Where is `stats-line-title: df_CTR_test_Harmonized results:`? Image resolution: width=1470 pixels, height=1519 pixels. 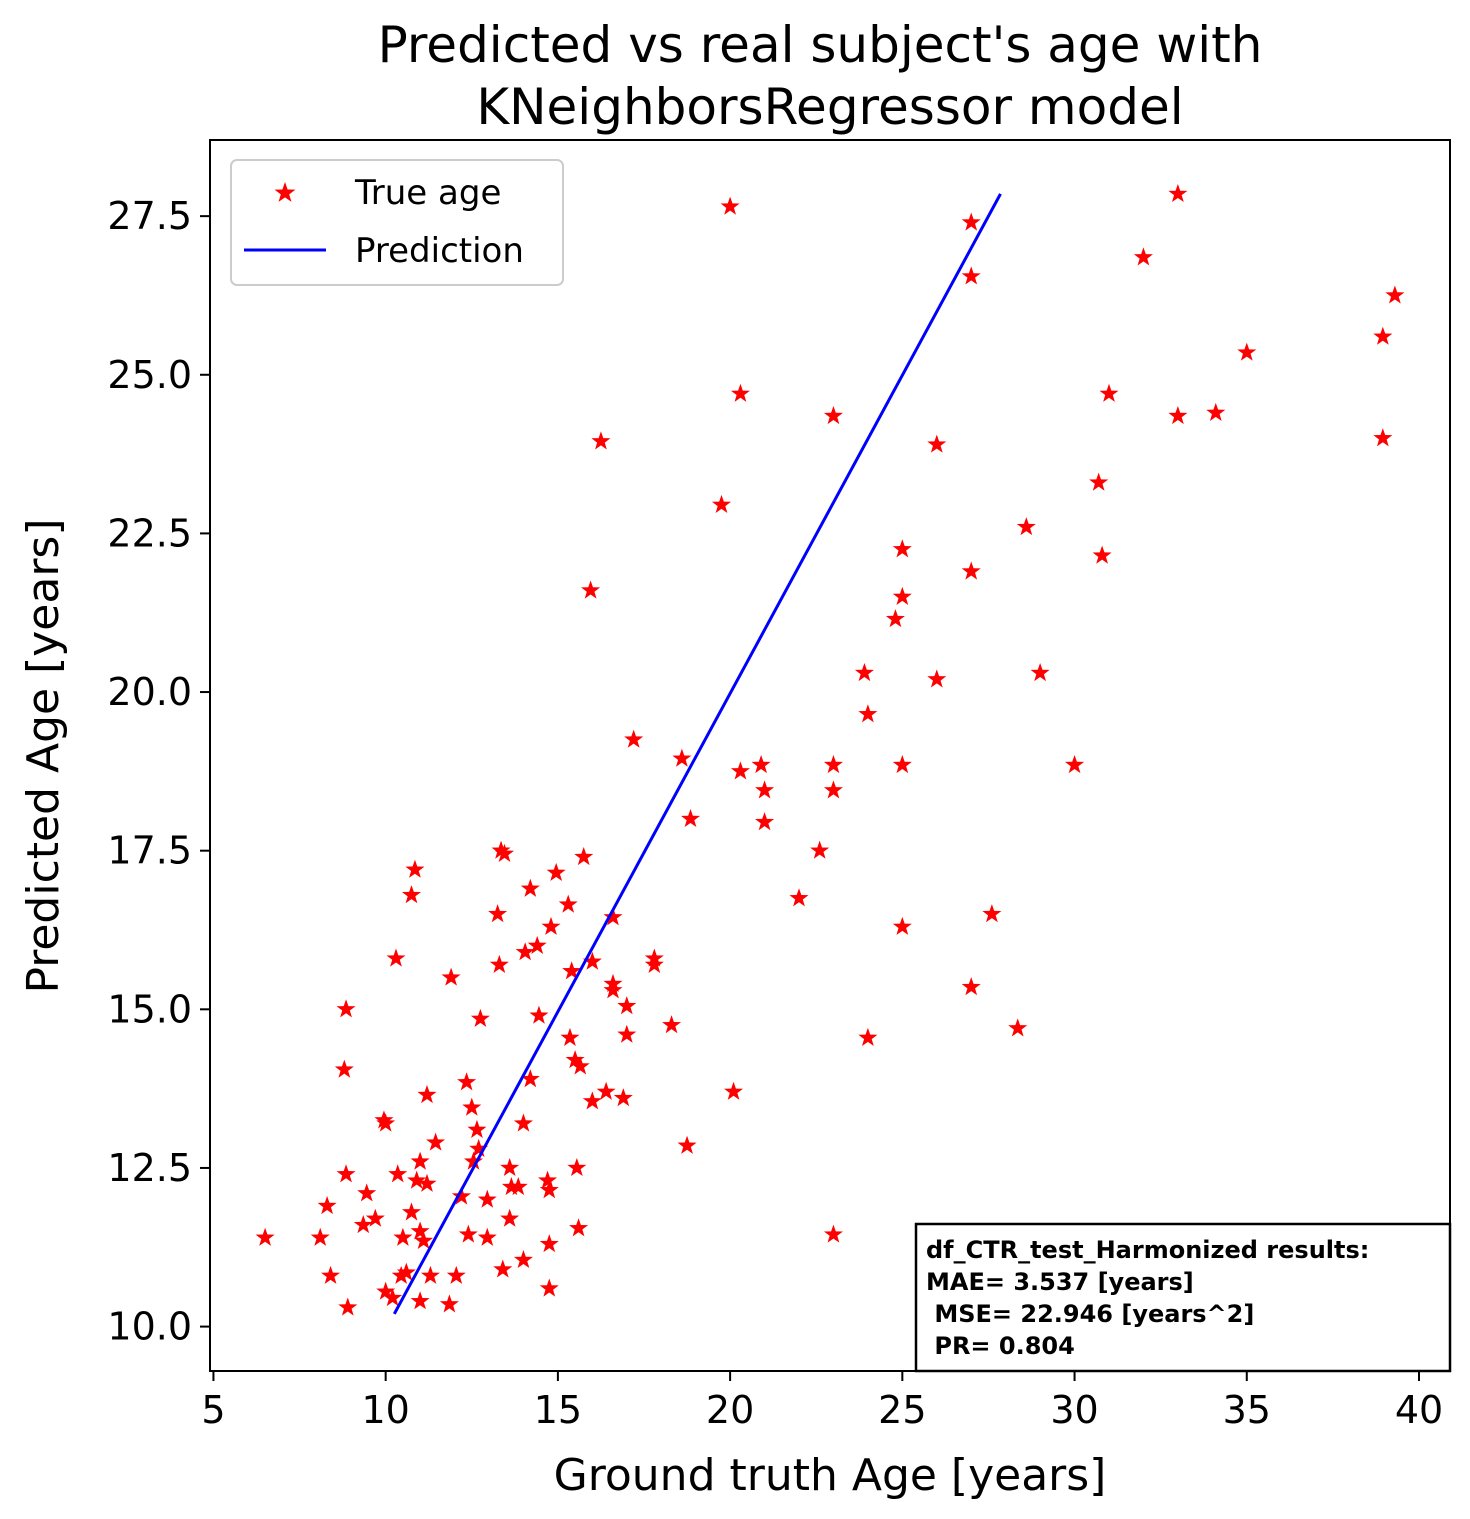
stats-line-title: df_CTR_test_Harmonized results: is located at coordinates (1147, 1250).